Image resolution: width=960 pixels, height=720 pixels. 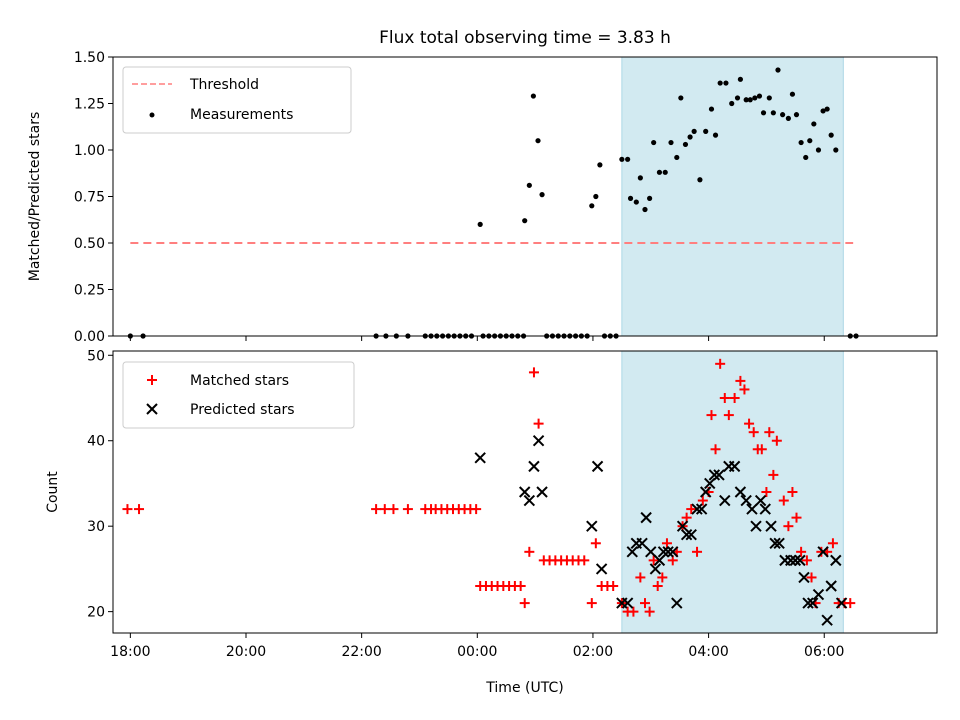 I want to click on top-legend-box, so click(x=237, y=100).